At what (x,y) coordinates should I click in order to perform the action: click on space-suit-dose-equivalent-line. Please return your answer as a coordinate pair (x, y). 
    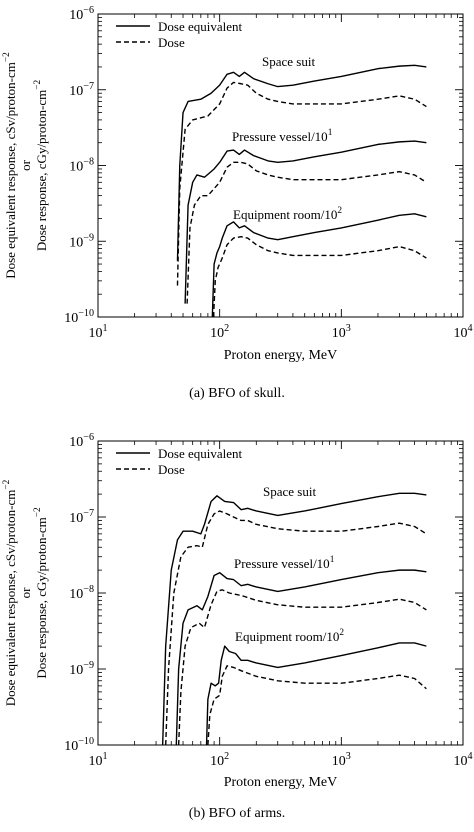
    Looking at the image, I should click on (301, 162).